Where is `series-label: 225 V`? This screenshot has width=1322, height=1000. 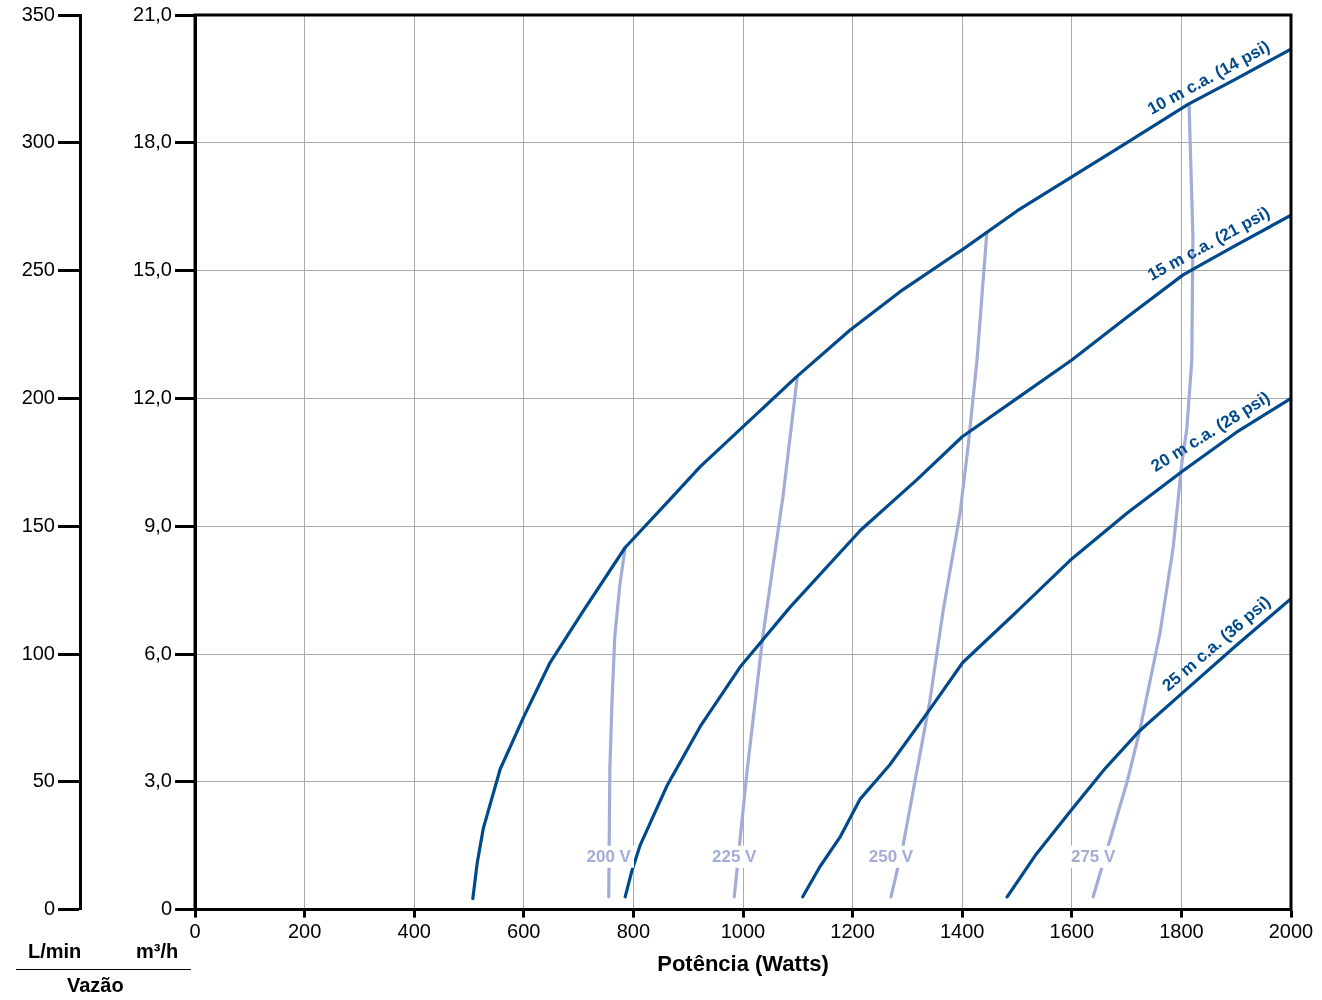
series-label: 225 V is located at coordinates (735, 856).